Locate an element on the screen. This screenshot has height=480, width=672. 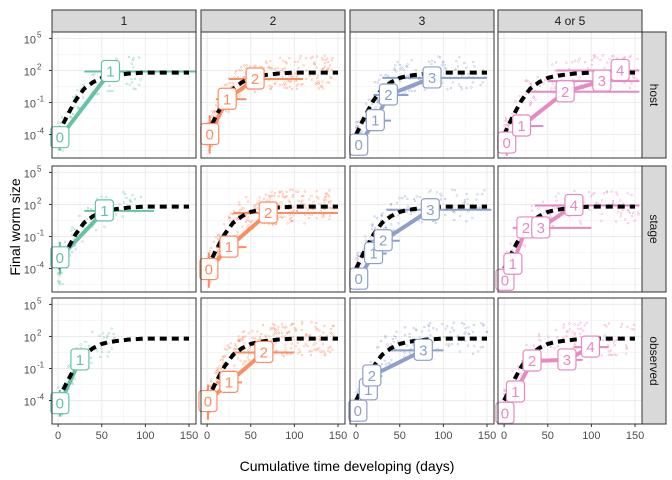
stage-label: 1 is located at coordinates (229, 382).